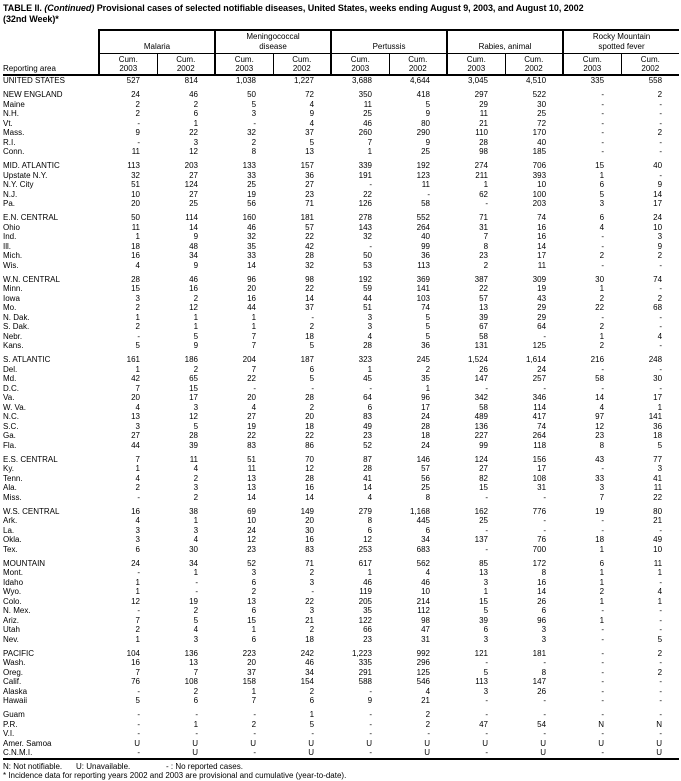 This screenshot has height=781, width=681. What do you see at coordinates (418, 64) in the screenshot?
I see `cum-column-header: Cum. 2002` at bounding box center [418, 64].